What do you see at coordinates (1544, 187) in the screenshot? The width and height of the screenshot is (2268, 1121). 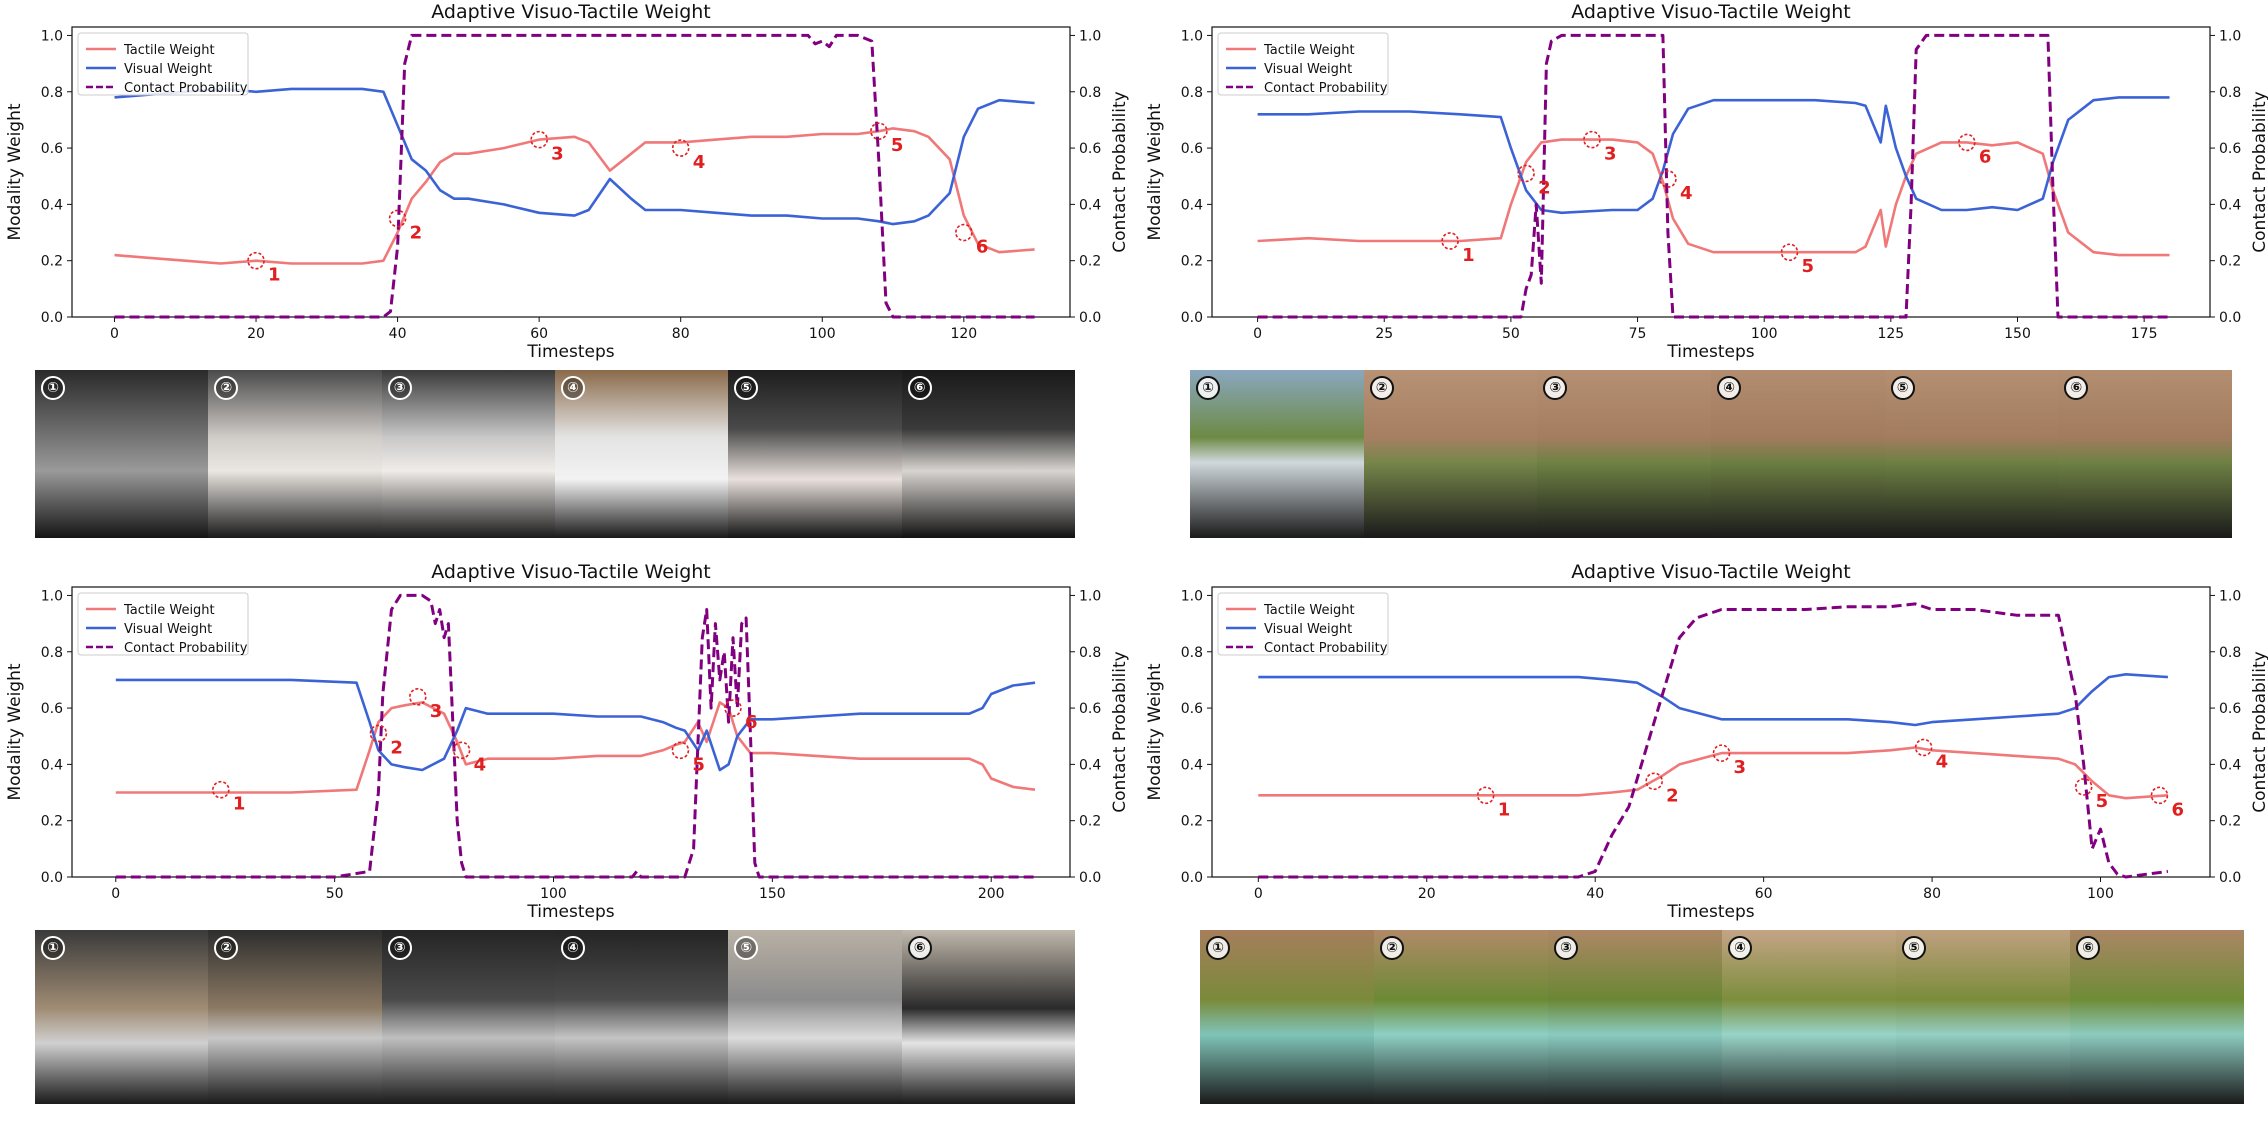 I see `annotation-label: 2` at bounding box center [1544, 187].